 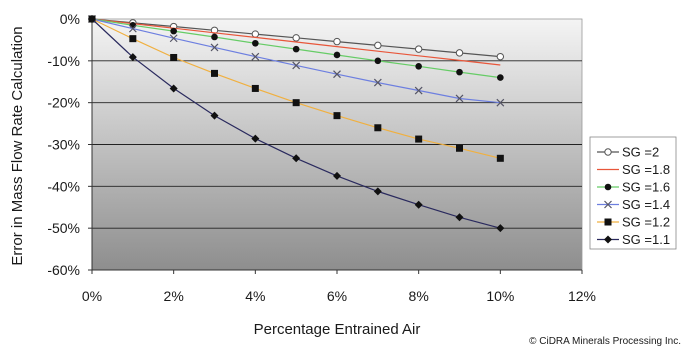 What do you see at coordinates (63, 270) in the screenshot?
I see `y-tick-label: -60%` at bounding box center [63, 270].